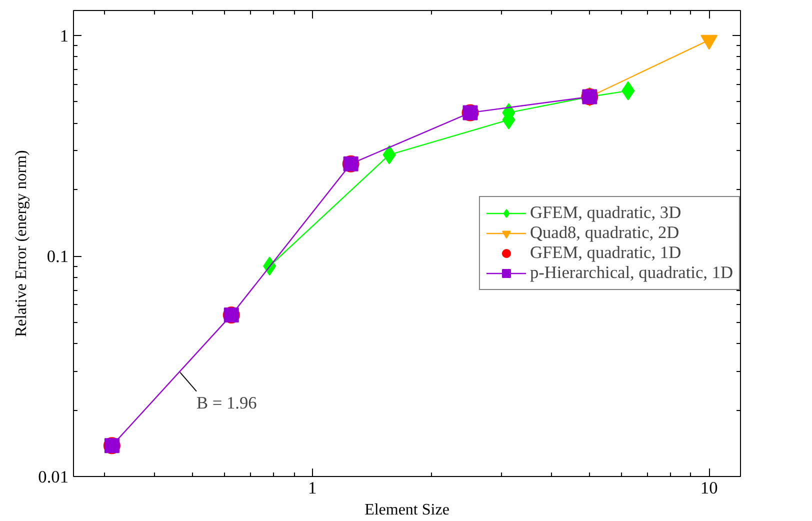 Image resolution: width=812 pixels, height=521 pixels. What do you see at coordinates (606, 253) in the screenshot?
I see `legend-label: GFEM, quadratic, 1D` at bounding box center [606, 253].